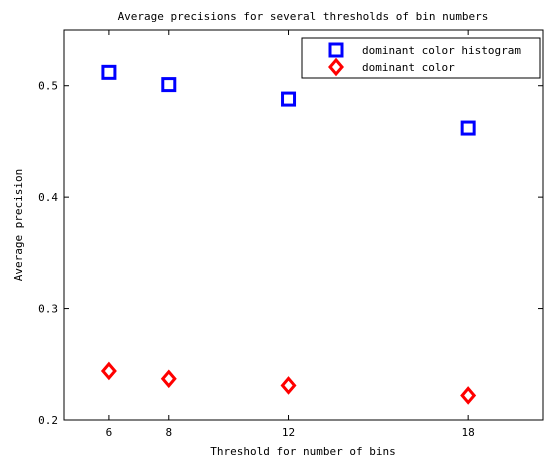  Describe the element at coordinates (421, 58) in the screenshot. I see `legend: dominant color histogram dominant color` at that location.